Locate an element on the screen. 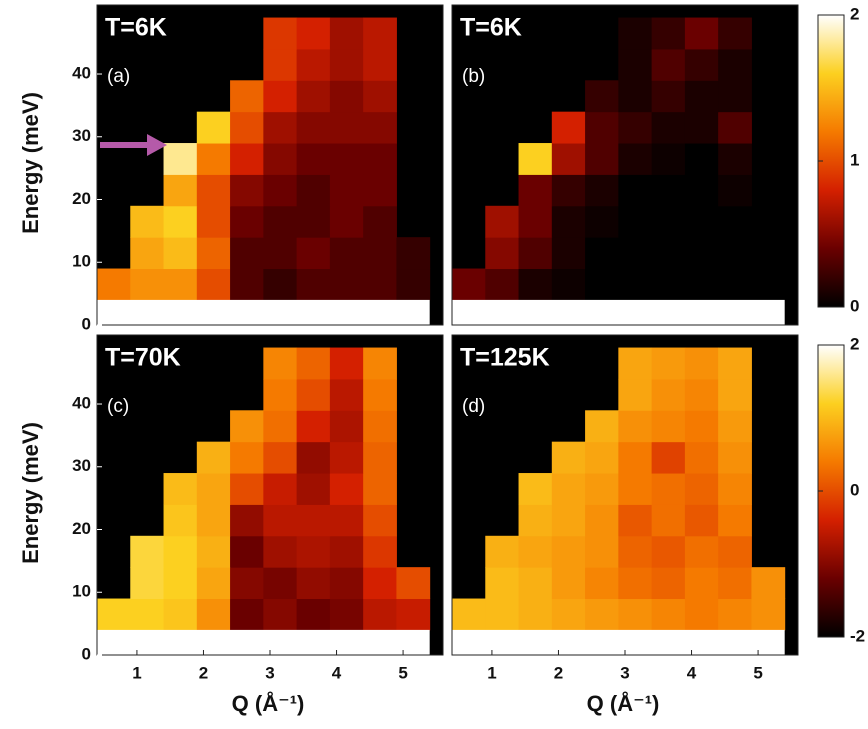 This screenshot has width=868, height=729. masked-strip is located at coordinates (263, 312).